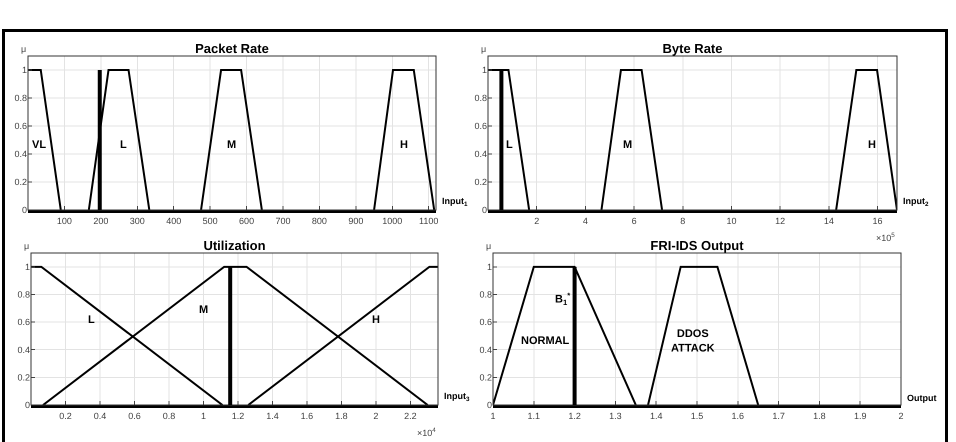  I want to click on x-tick-label: 300, so click(137, 221).